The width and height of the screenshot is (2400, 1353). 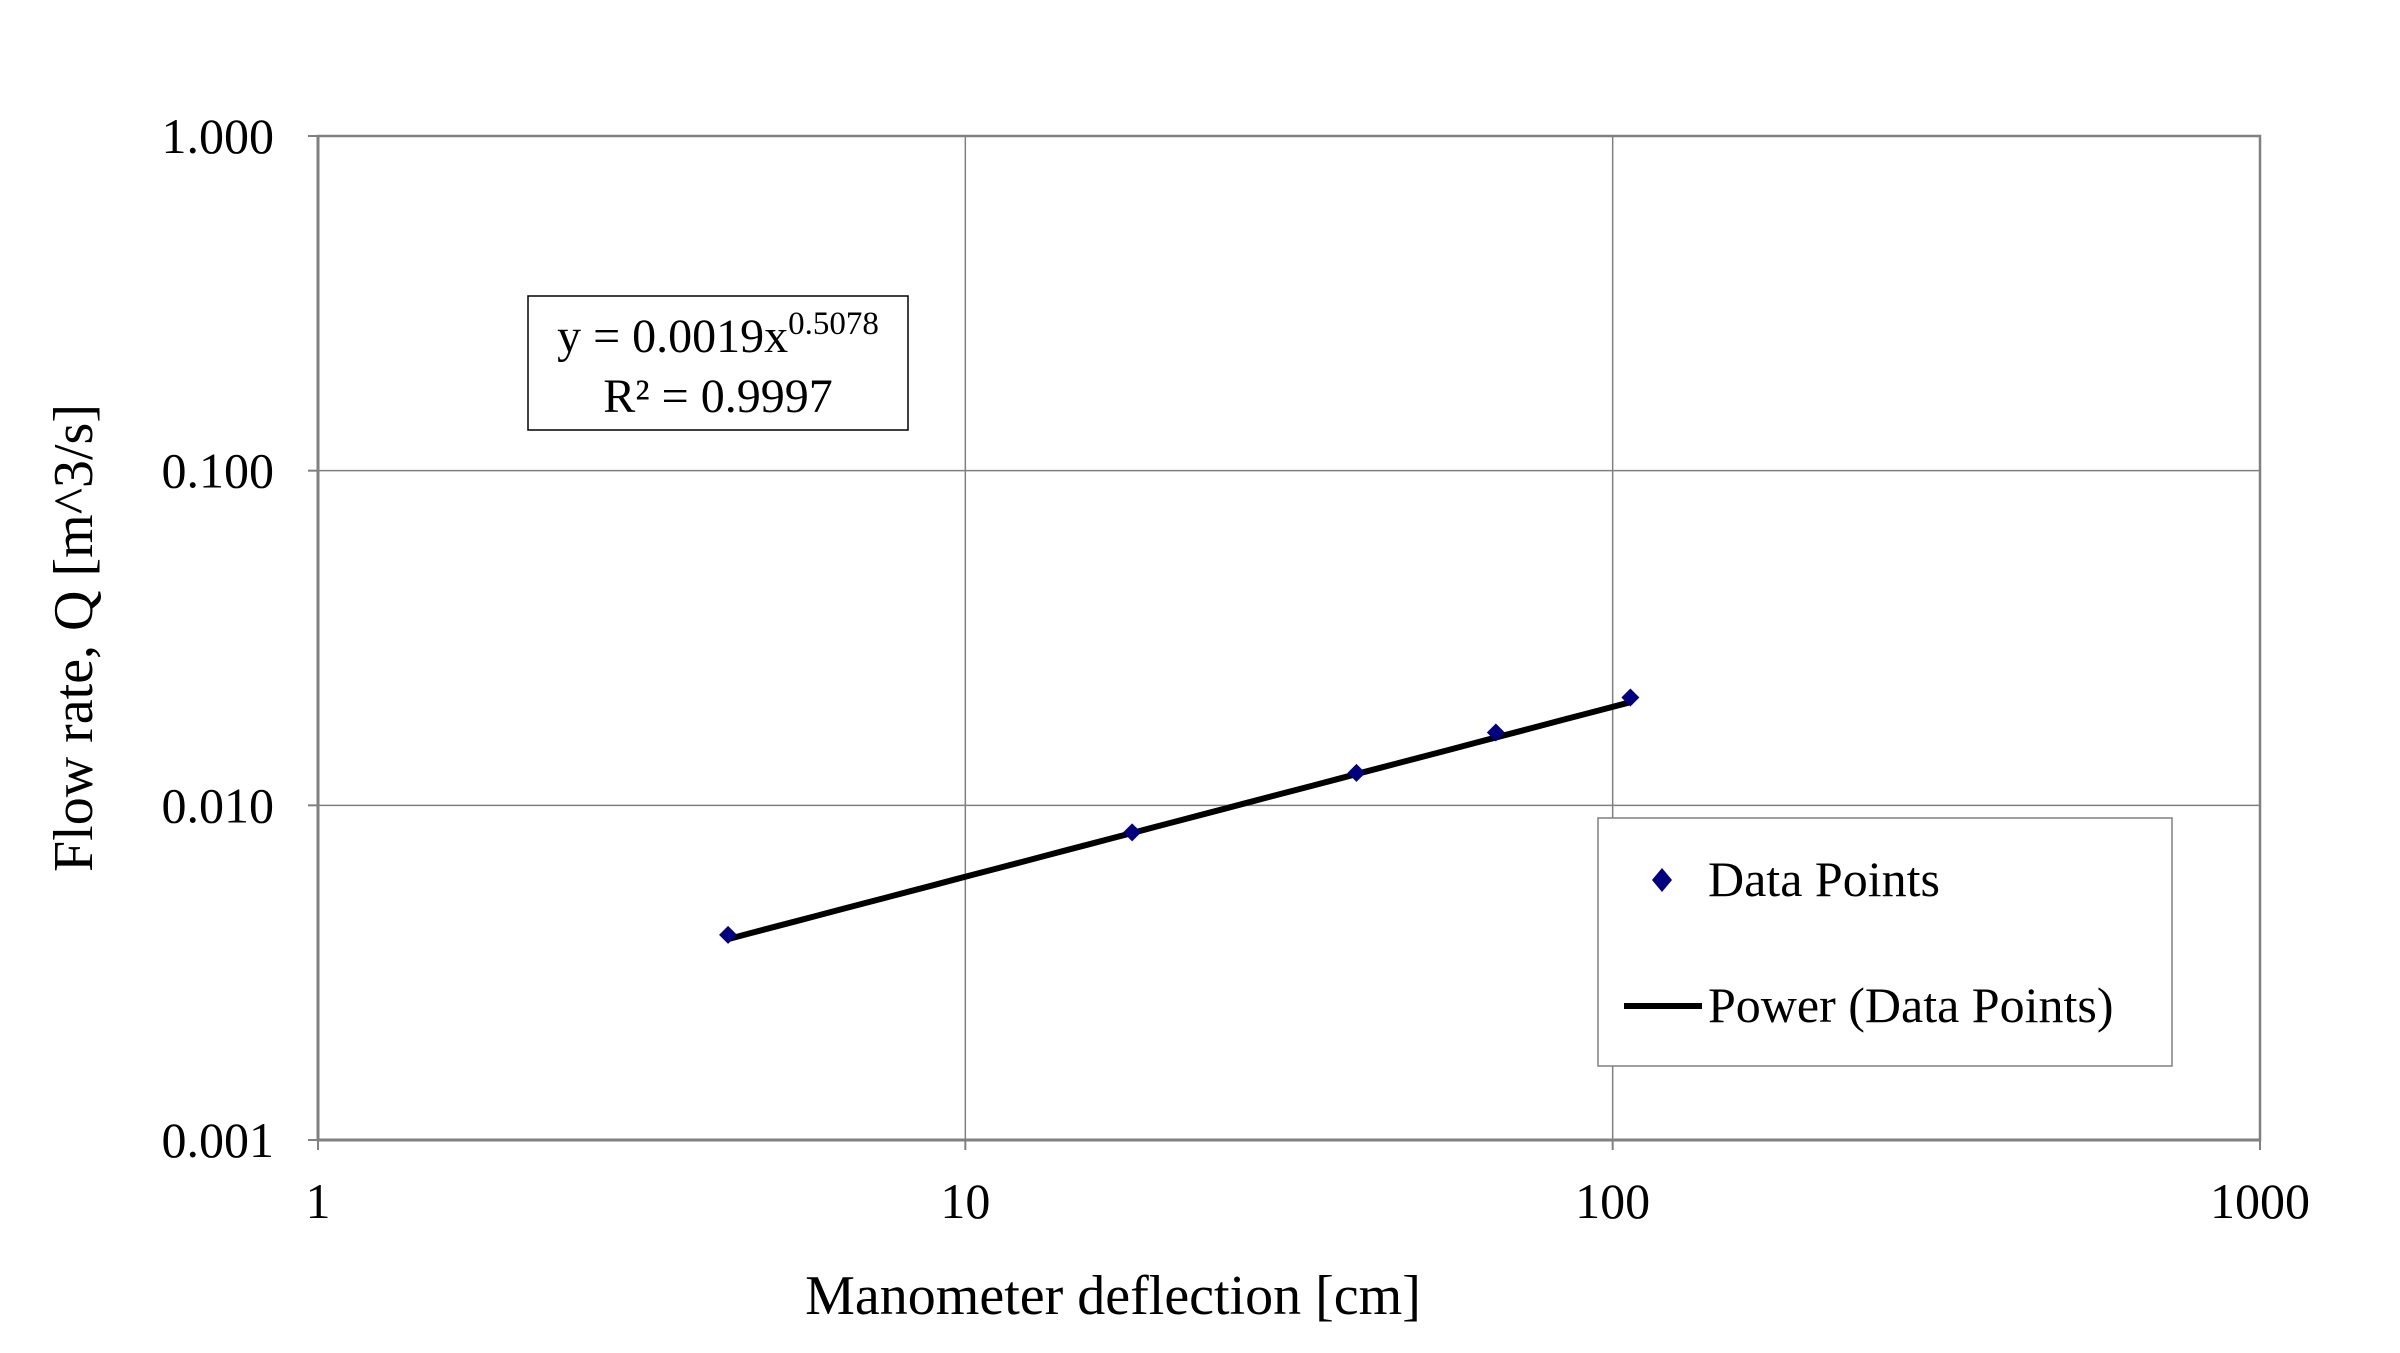 I want to click on legend-box, so click(x=1885, y=942).